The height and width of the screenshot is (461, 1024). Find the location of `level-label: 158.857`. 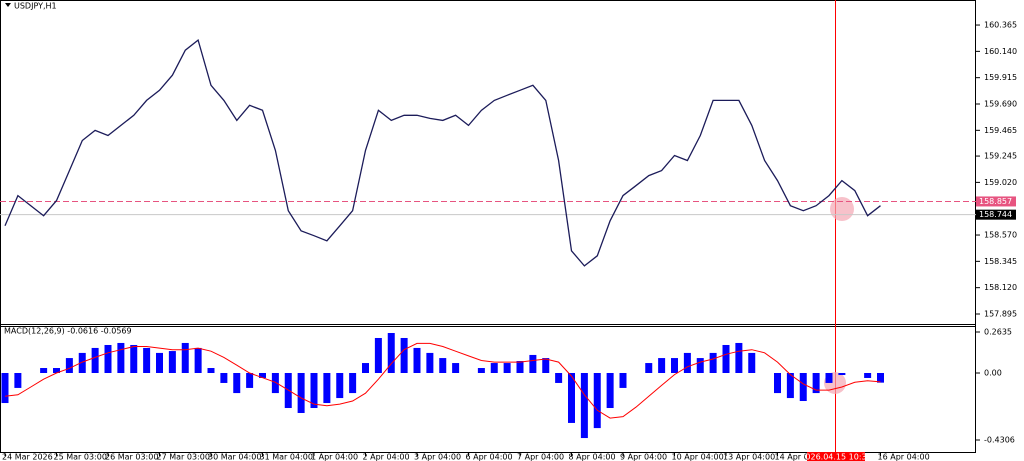

level-label: 158.857 is located at coordinates (995, 201).